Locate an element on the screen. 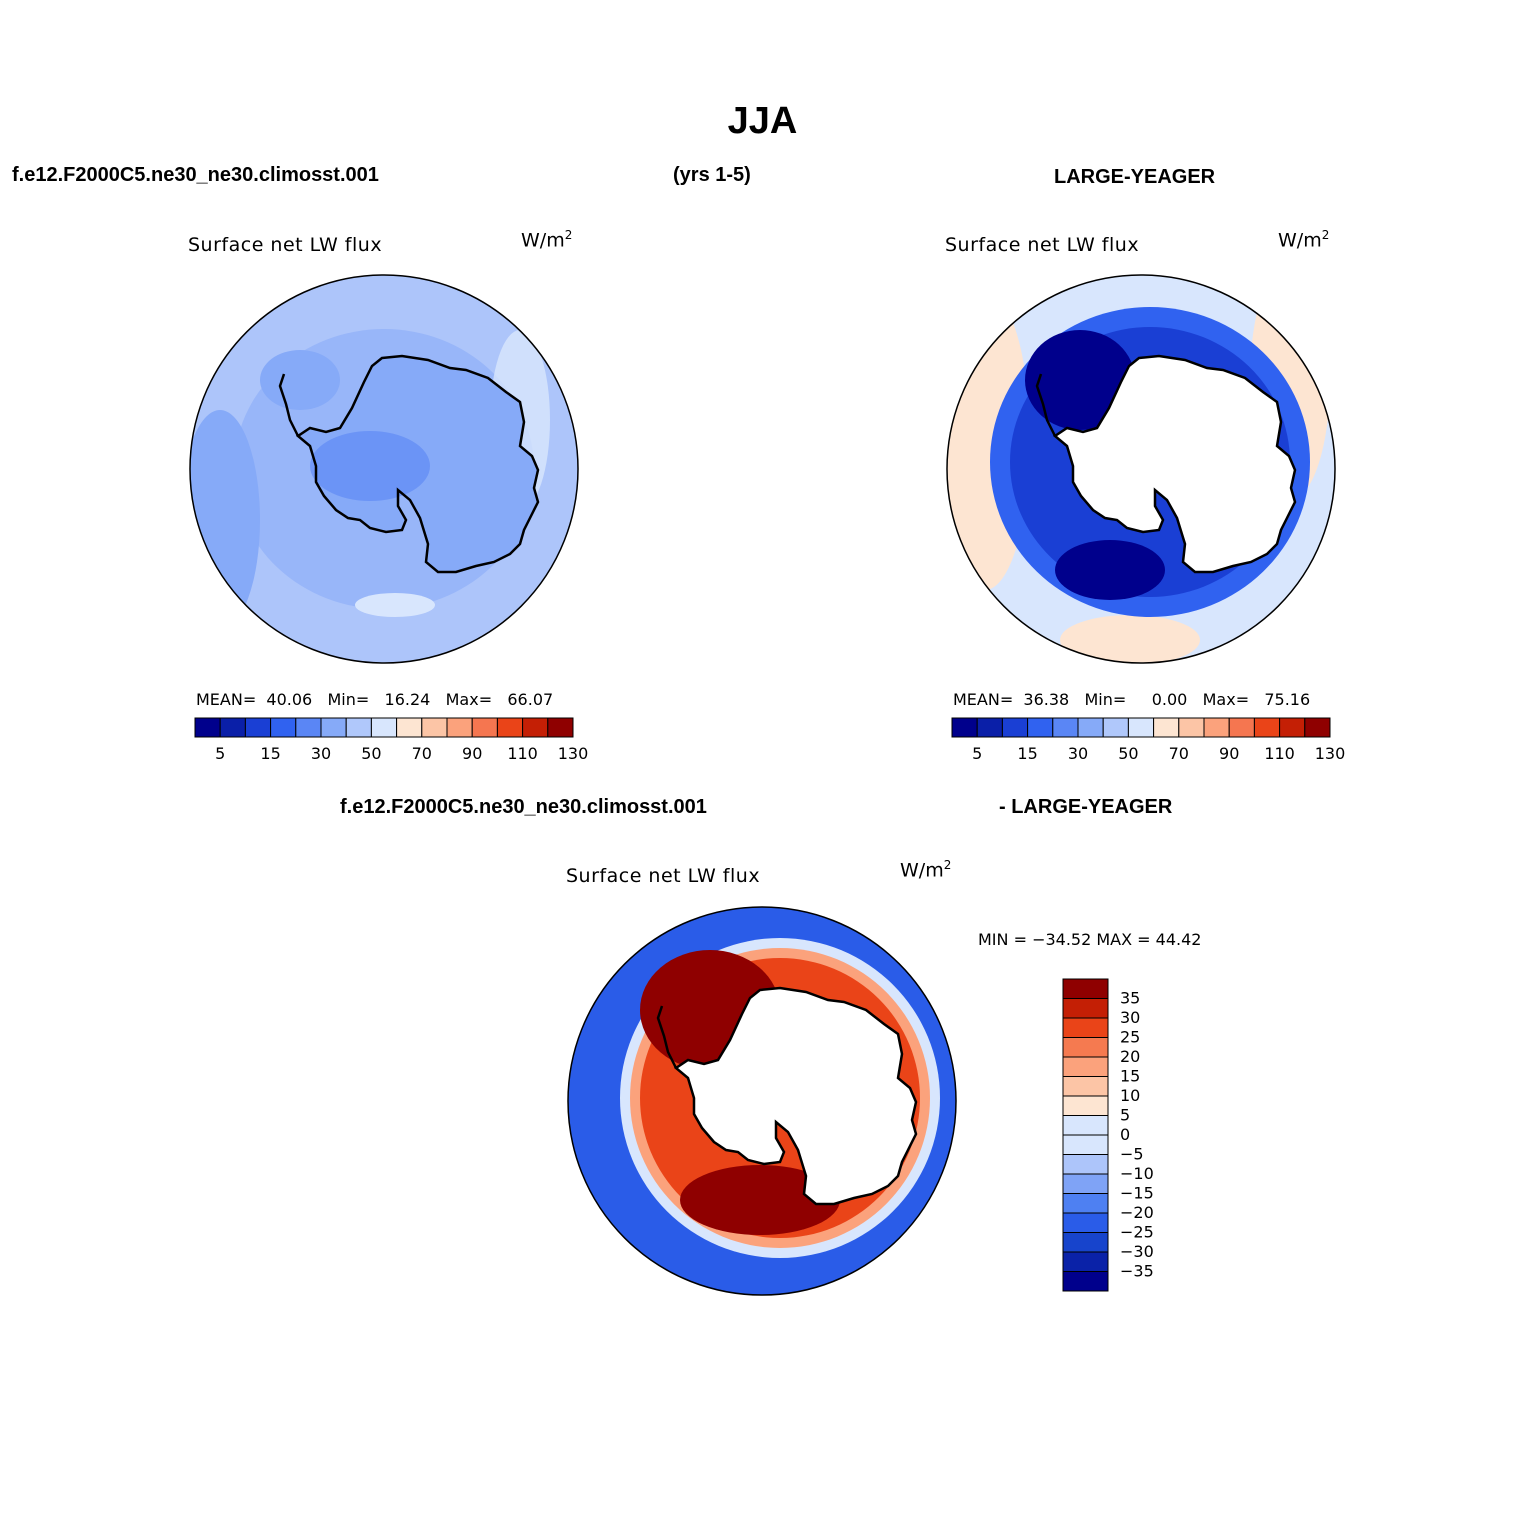 This screenshot has width=1525, height=1525. obs-panel-title: Surface net LW flux is located at coordinates (1042, 245).